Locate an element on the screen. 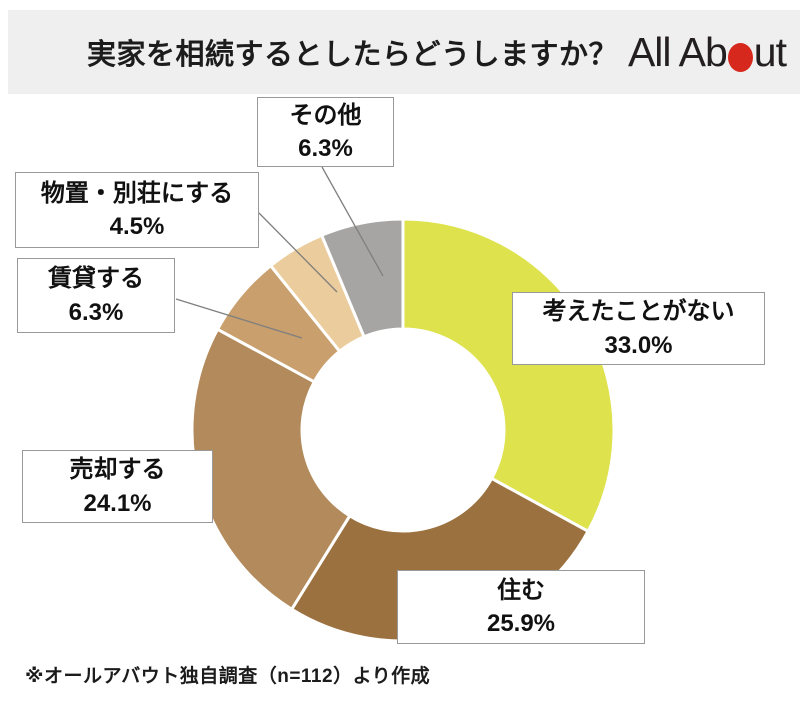  leader-rent is located at coordinates (239, 318).